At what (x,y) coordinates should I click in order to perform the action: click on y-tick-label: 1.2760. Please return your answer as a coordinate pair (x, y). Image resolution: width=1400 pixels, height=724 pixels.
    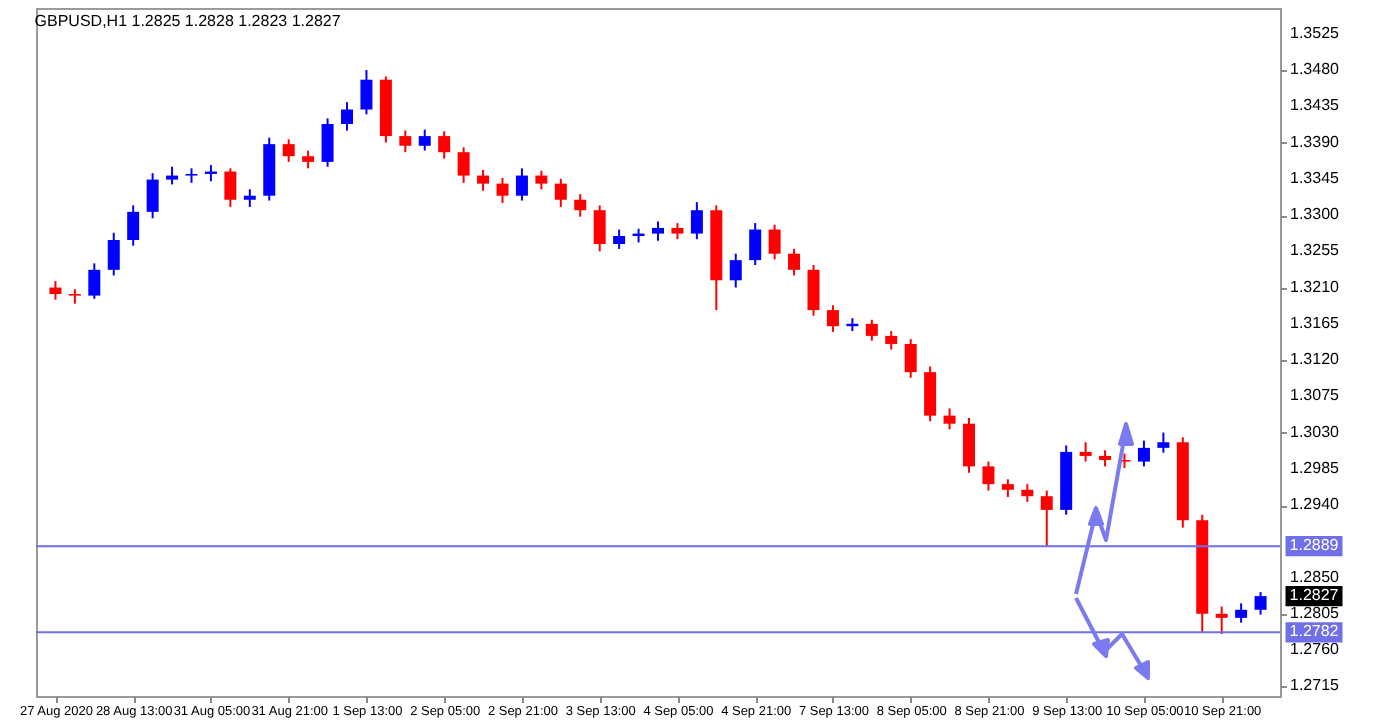
    Looking at the image, I should click on (1315, 649).